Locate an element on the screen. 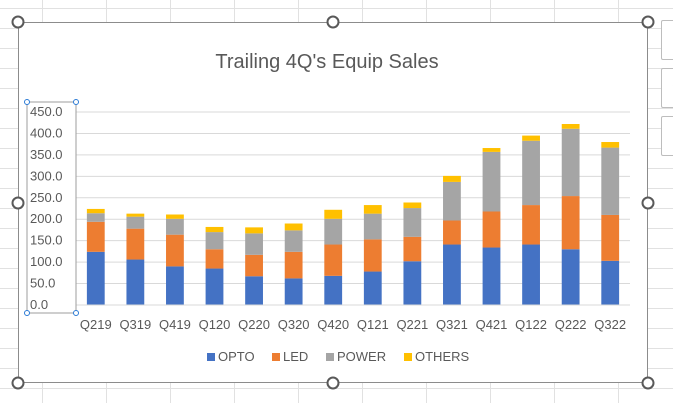  legend-label: POWER is located at coordinates (361, 356).